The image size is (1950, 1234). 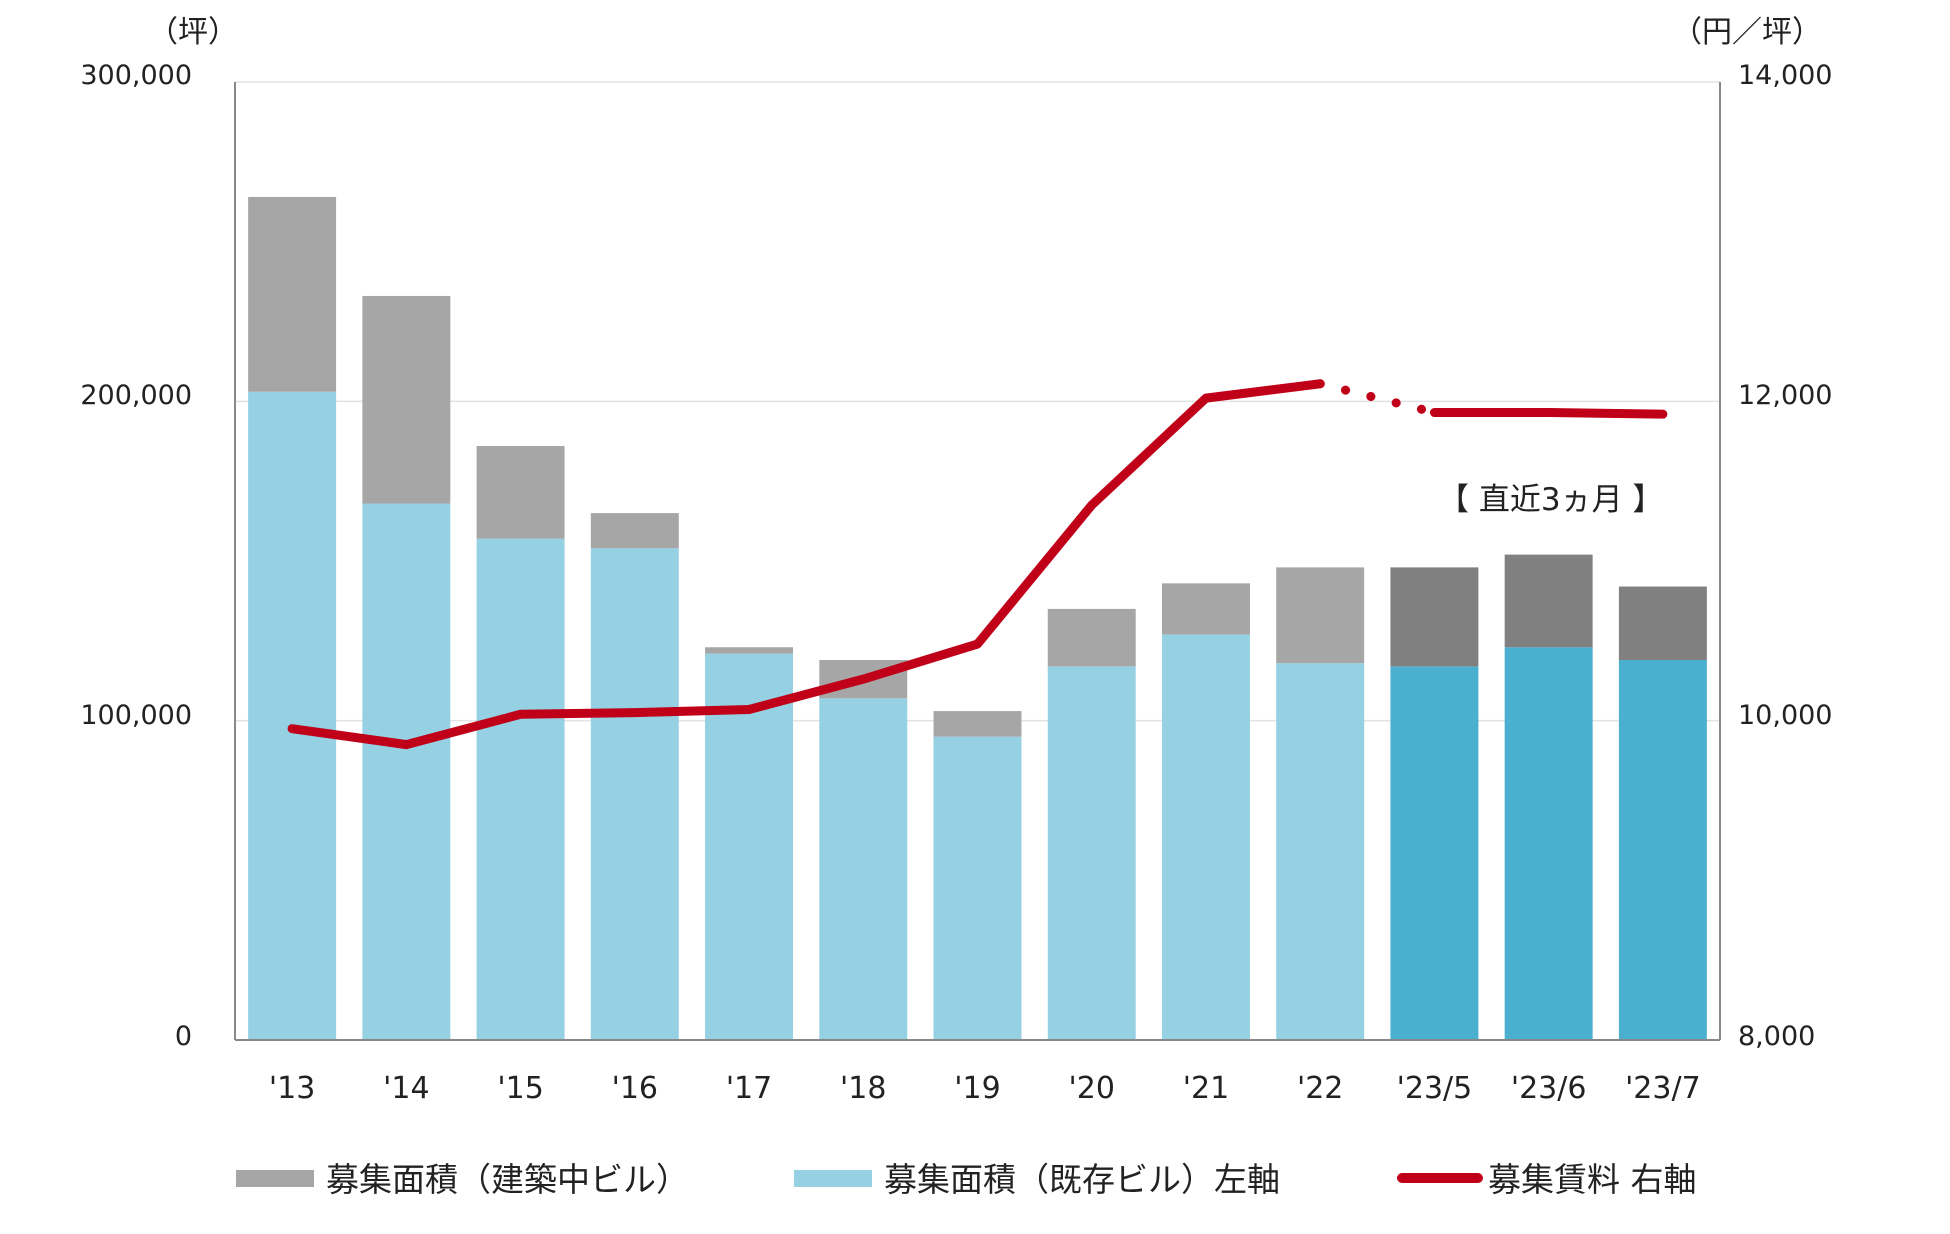 I want to click on right-axis-unit: （円／坪）, so click(x=1747, y=32).